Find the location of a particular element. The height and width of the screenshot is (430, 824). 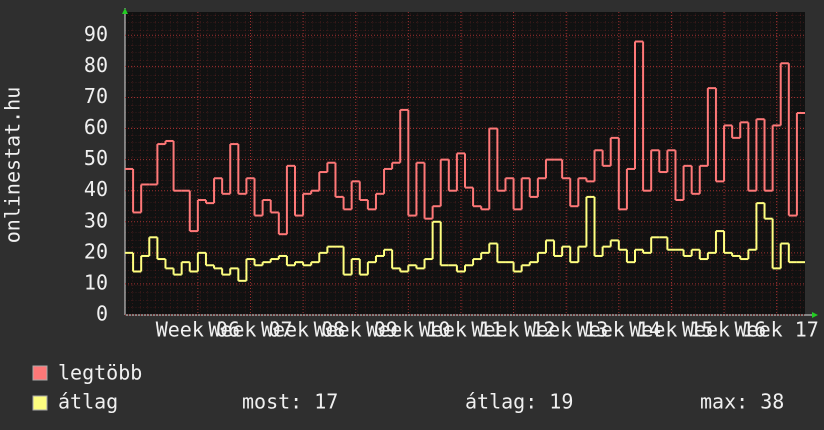

y-tick-label: 90 is located at coordinates (96, 34).